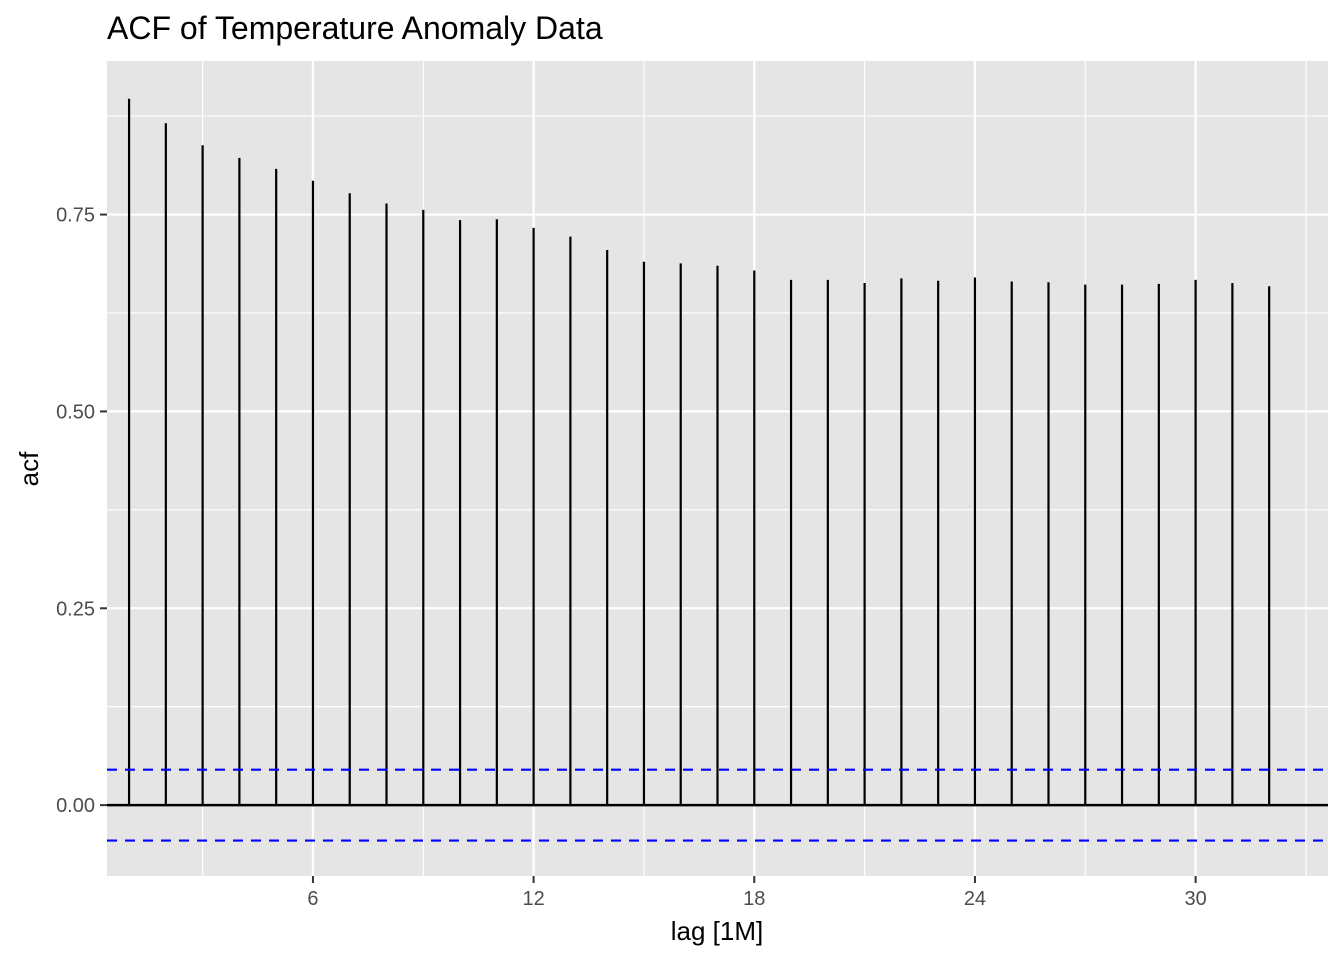 Image resolution: width=1344 pixels, height=960 pixels. Describe the element at coordinates (975, 899) in the screenshot. I see `x-tick-label: 24` at that location.